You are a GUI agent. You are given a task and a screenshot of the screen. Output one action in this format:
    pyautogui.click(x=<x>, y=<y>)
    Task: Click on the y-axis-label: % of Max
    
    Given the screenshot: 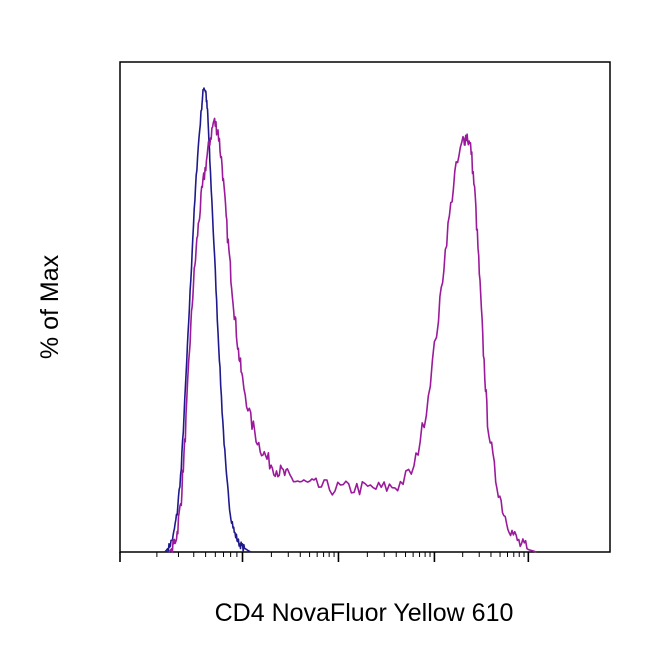 What is the action you would take?
    pyautogui.click(x=50, y=306)
    